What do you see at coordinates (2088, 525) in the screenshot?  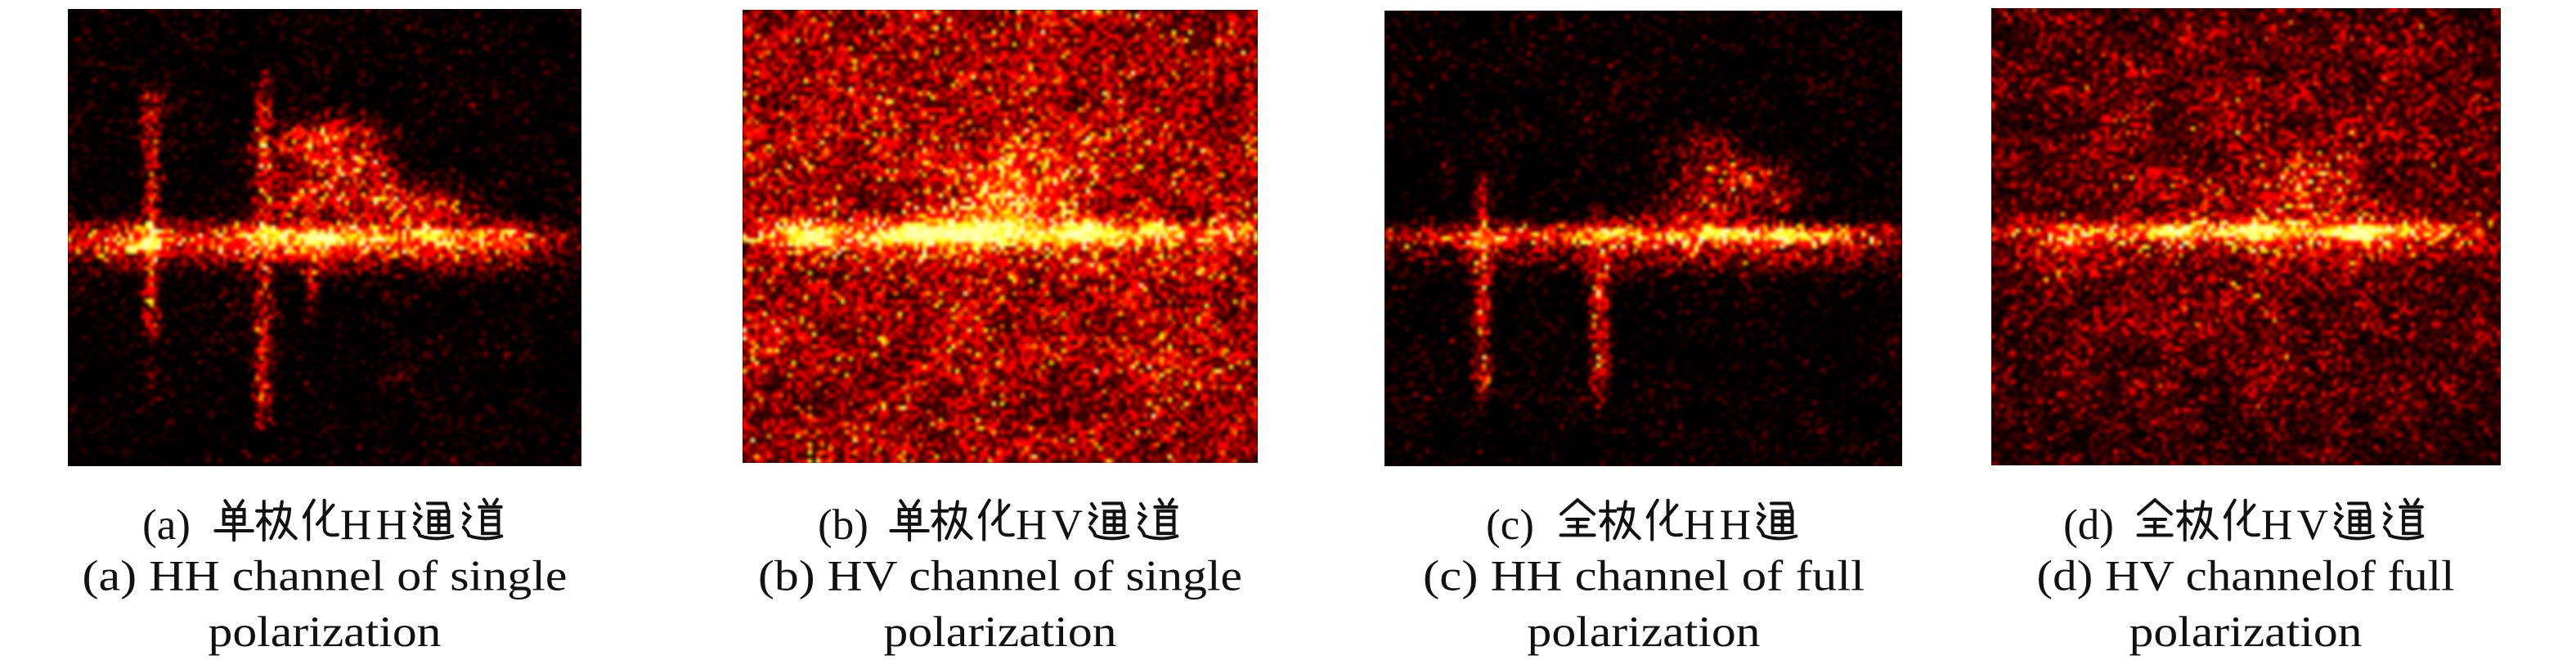 I see `svg-text: (d)` at bounding box center [2088, 525].